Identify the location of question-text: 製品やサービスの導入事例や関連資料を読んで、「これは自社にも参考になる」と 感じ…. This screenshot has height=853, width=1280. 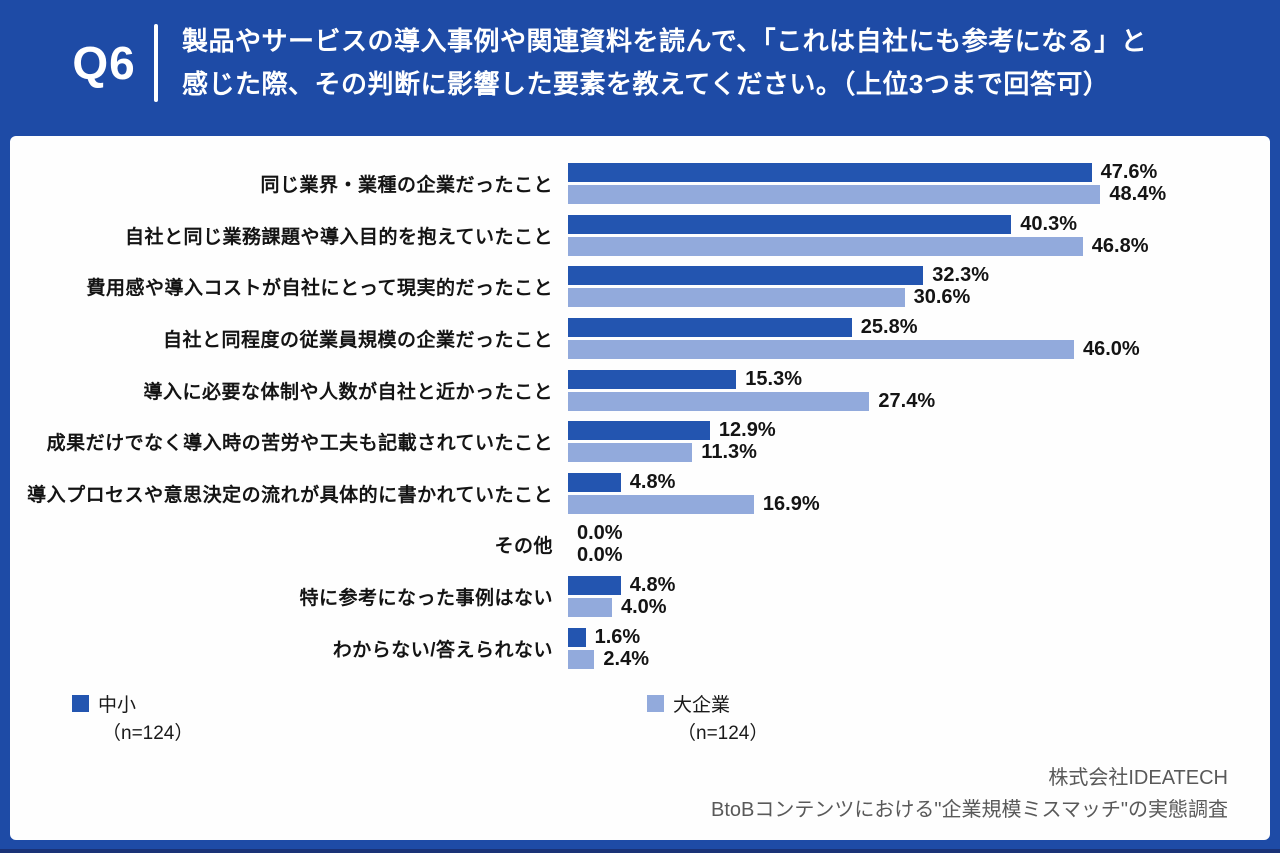
(664, 63).